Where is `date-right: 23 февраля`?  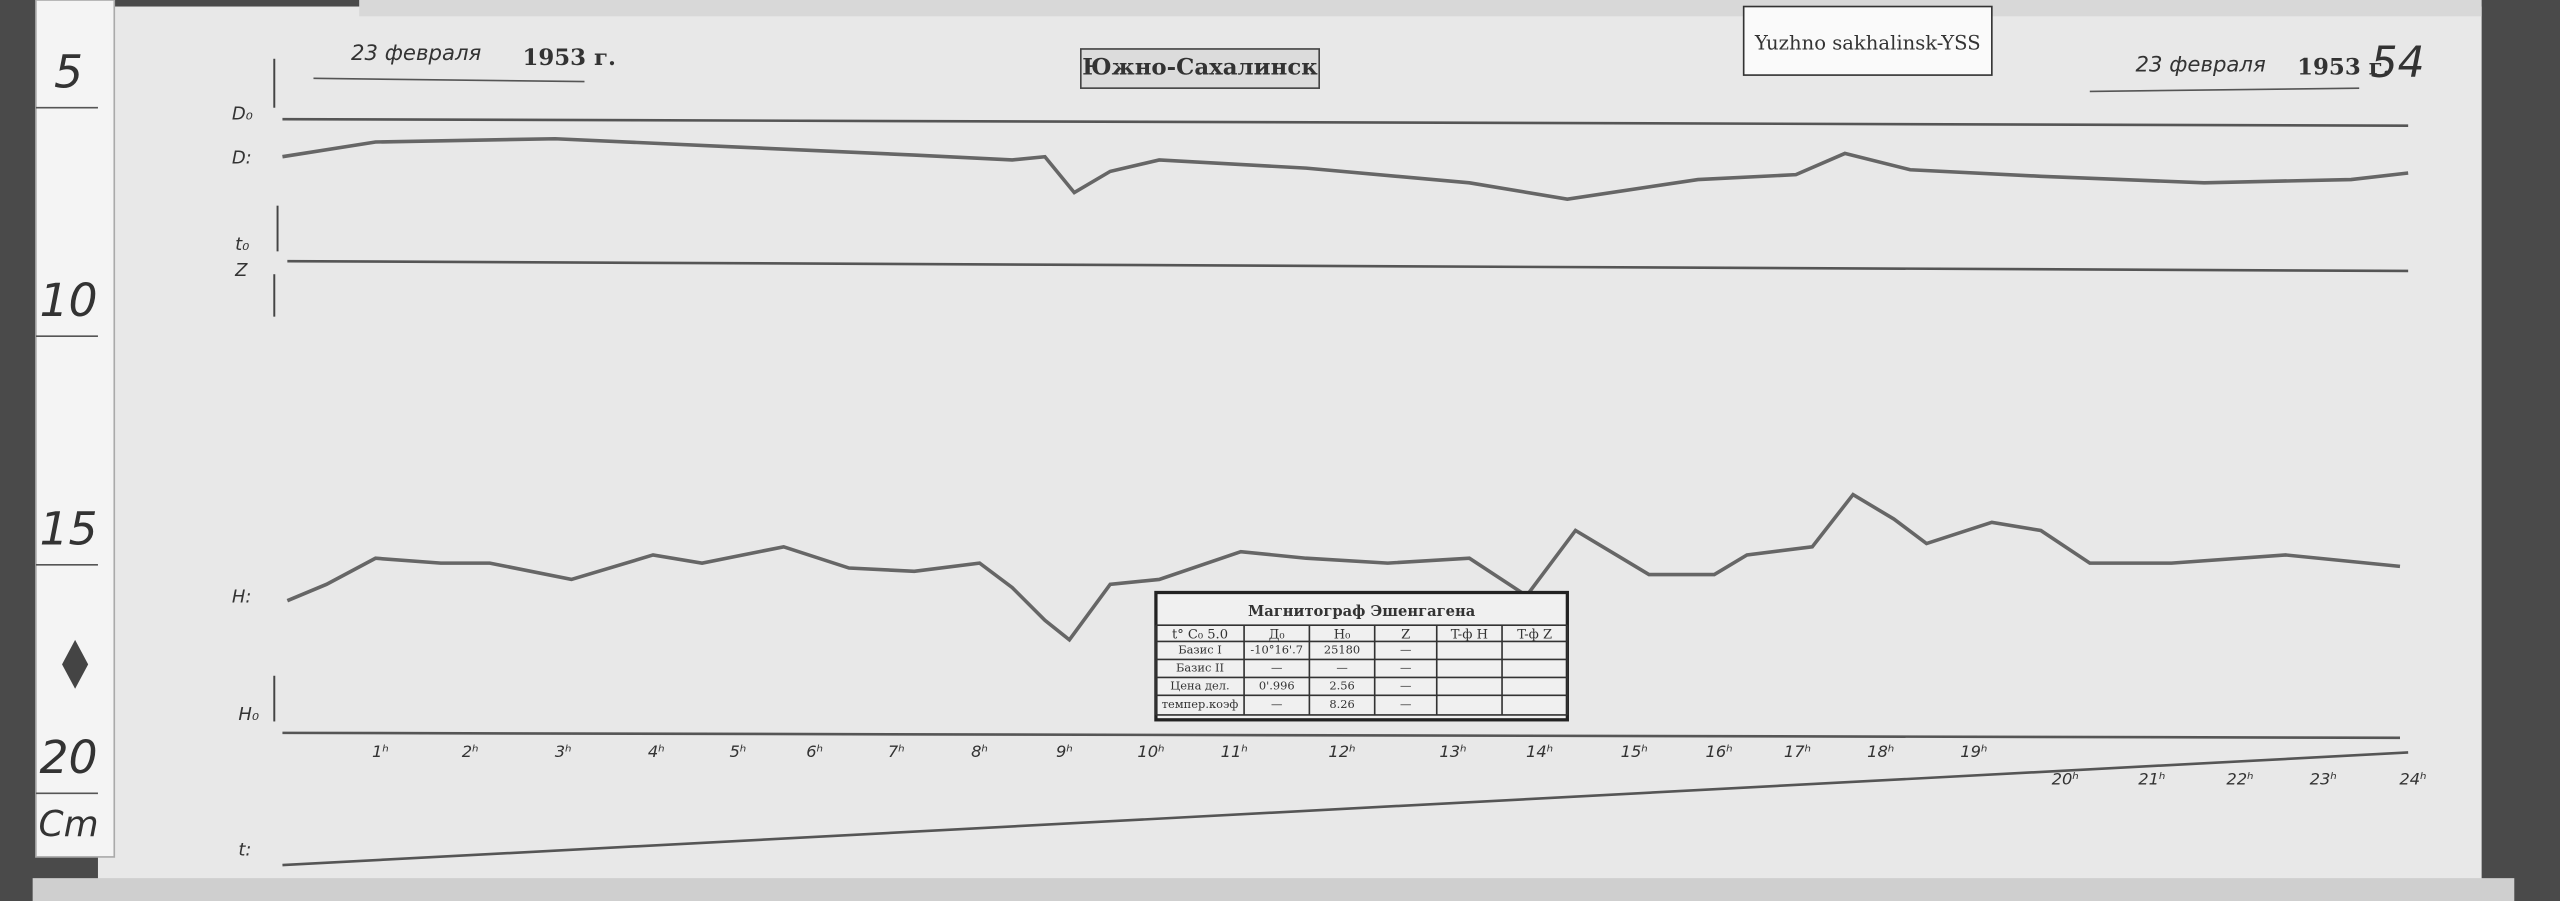
date-right: 23 февраля is located at coordinates (2201, 64).